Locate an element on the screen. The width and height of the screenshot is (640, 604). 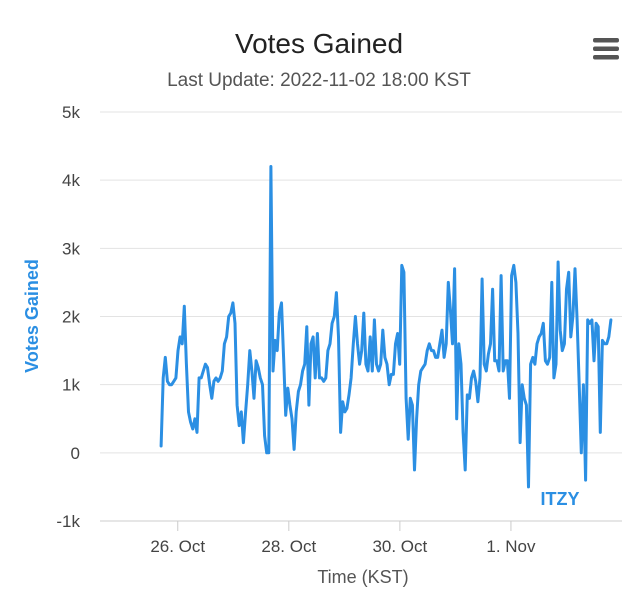
y-tick-label: 2k is located at coordinates (71, 317).